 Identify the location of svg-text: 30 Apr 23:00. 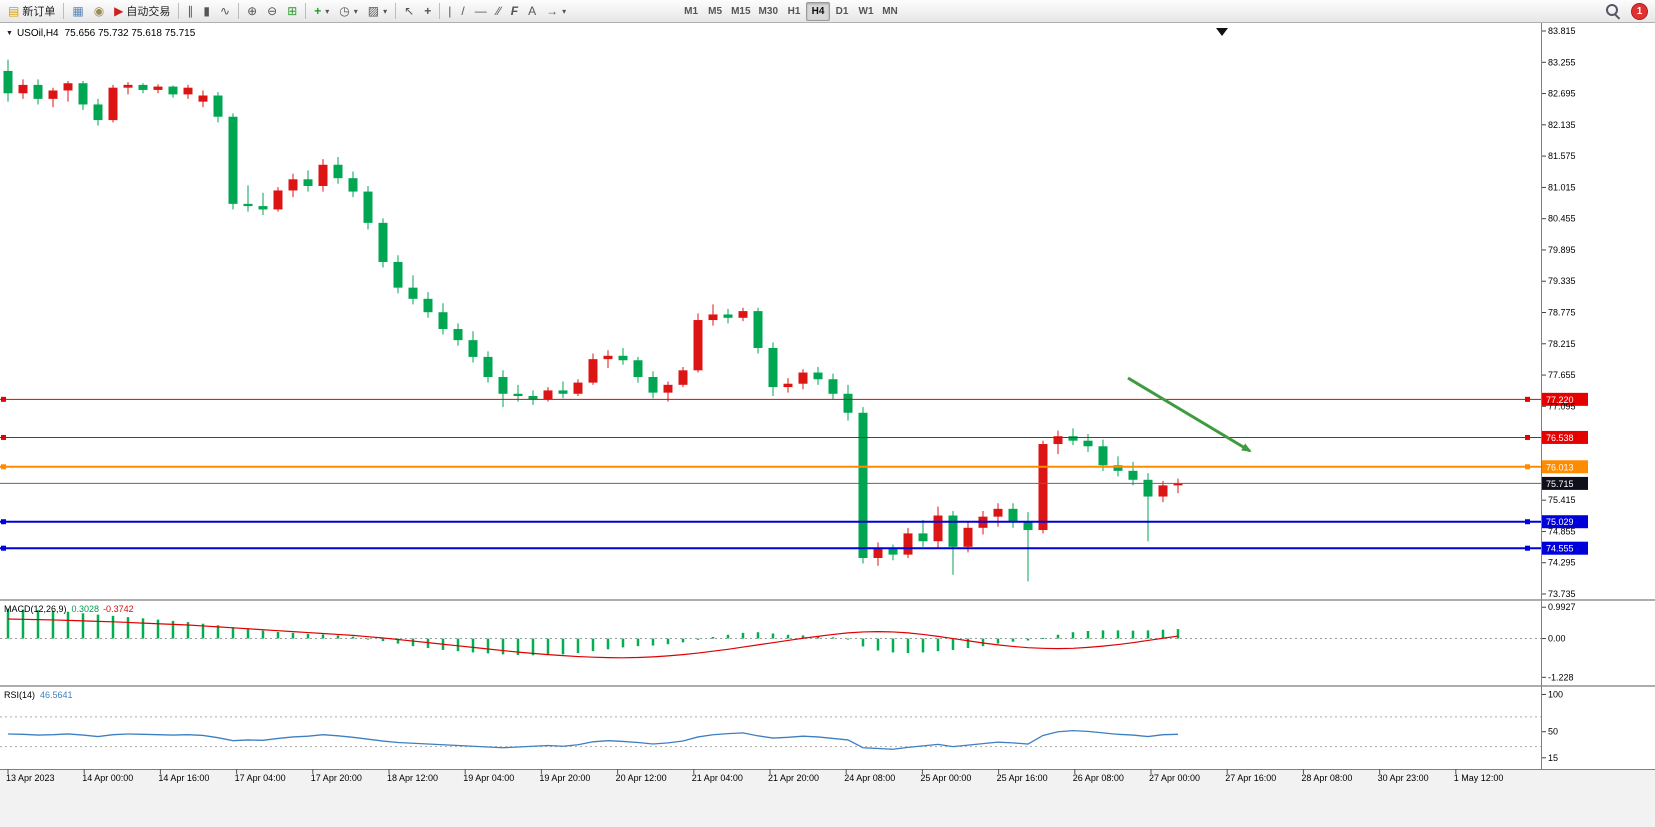
(1403, 778).